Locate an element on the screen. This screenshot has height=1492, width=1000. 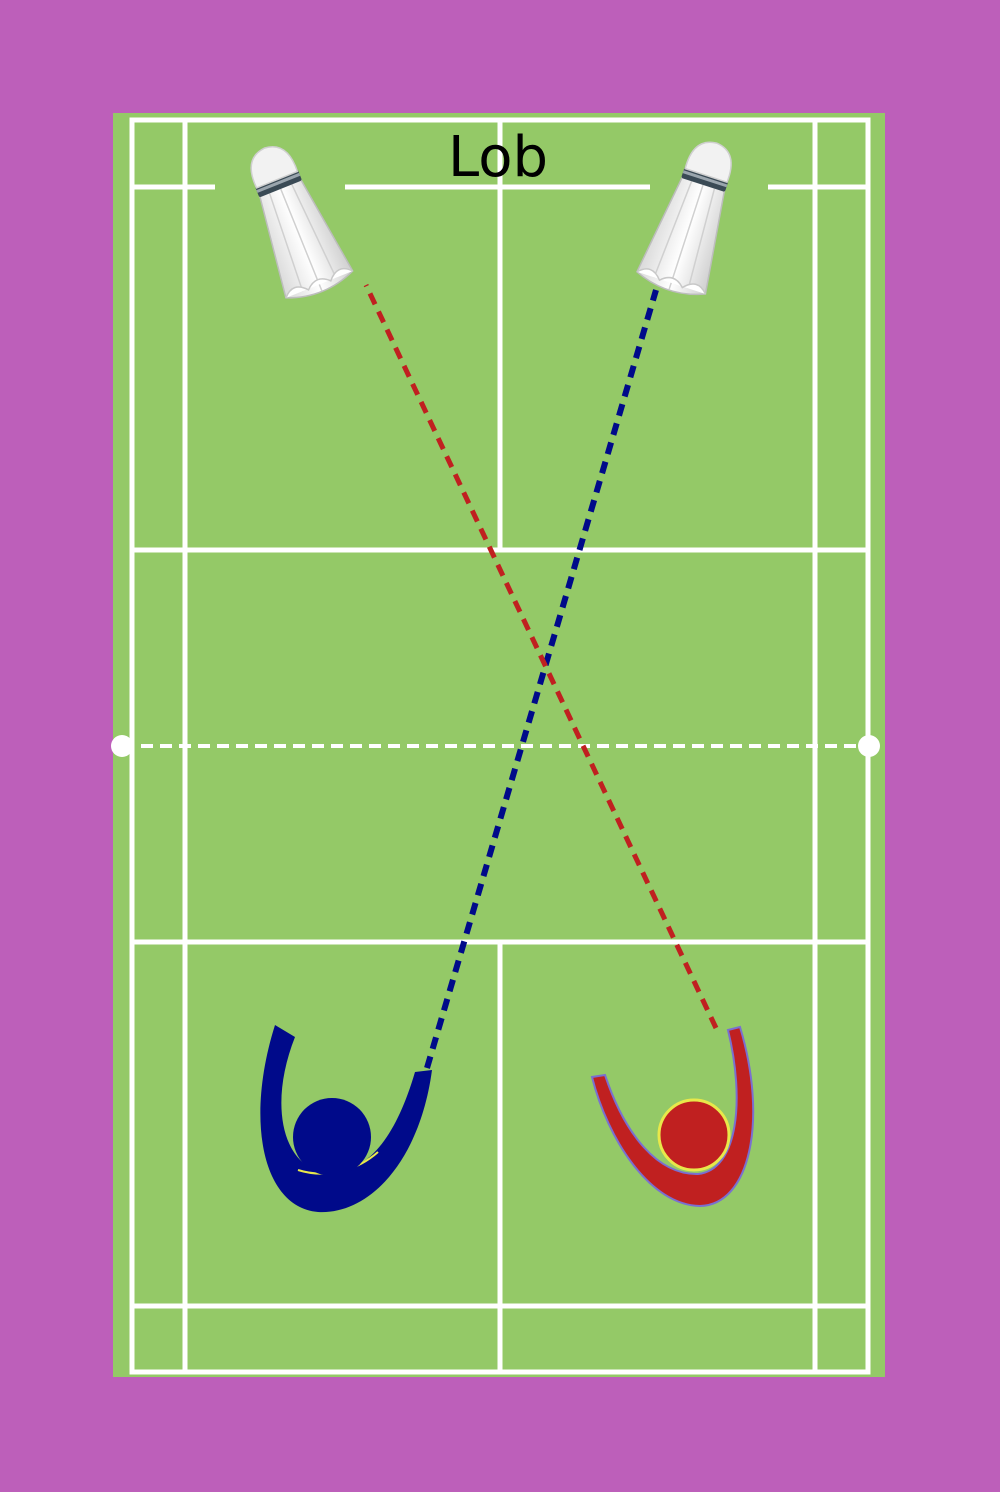
blue-player-body is located at coordinates (346, 1119).